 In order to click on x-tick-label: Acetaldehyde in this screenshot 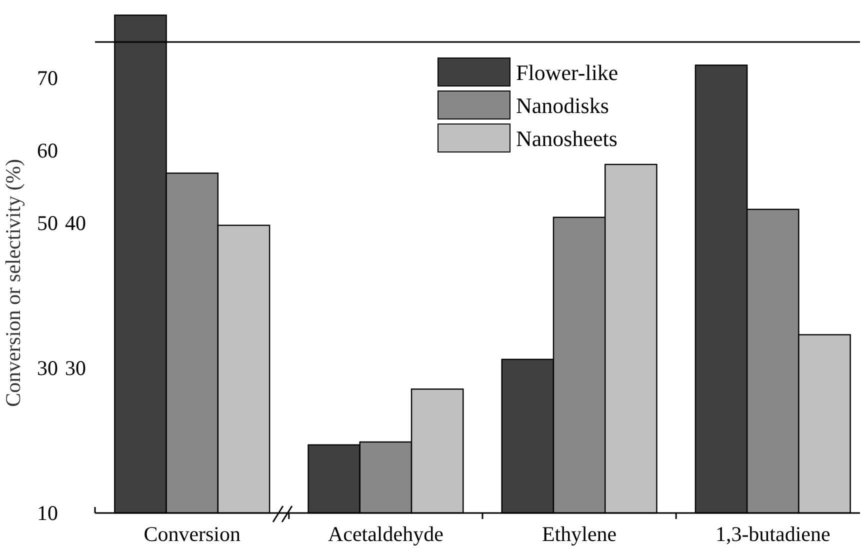, I will do `click(386, 534)`.